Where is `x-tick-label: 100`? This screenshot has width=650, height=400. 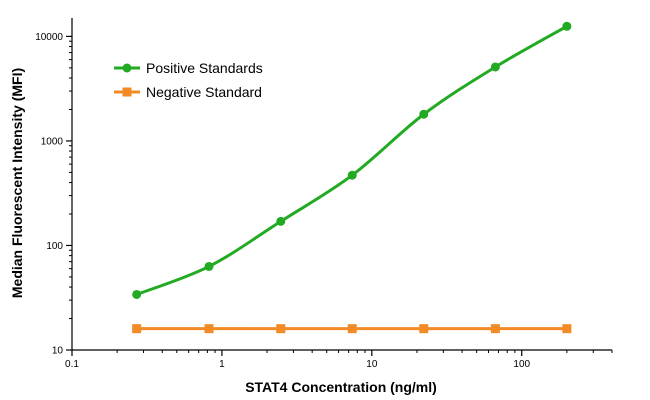
x-tick-label: 100 is located at coordinates (521, 364).